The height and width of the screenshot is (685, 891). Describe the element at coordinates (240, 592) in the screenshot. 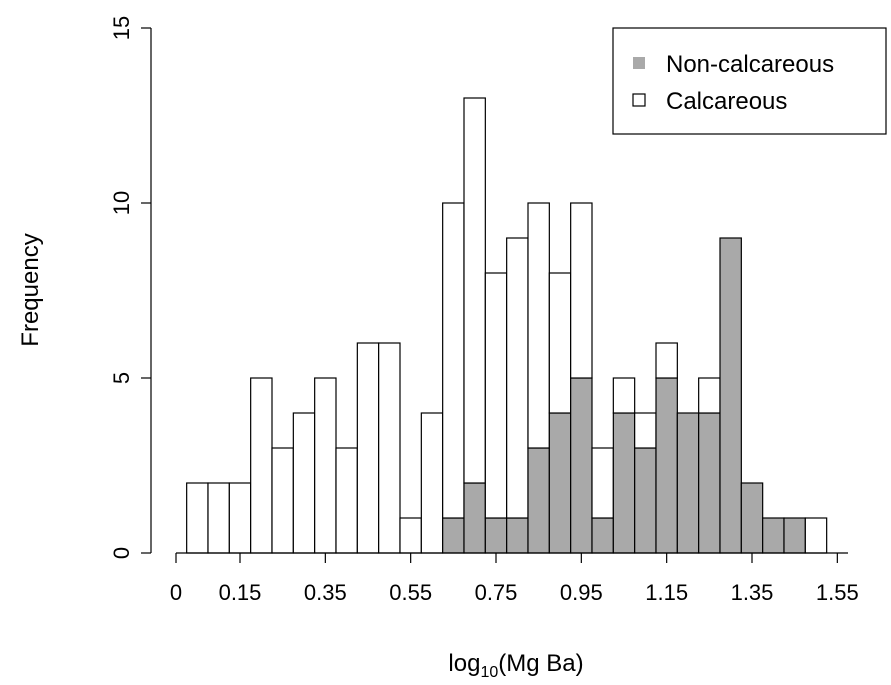

I see `x-tick-label-1: 0.15` at that location.